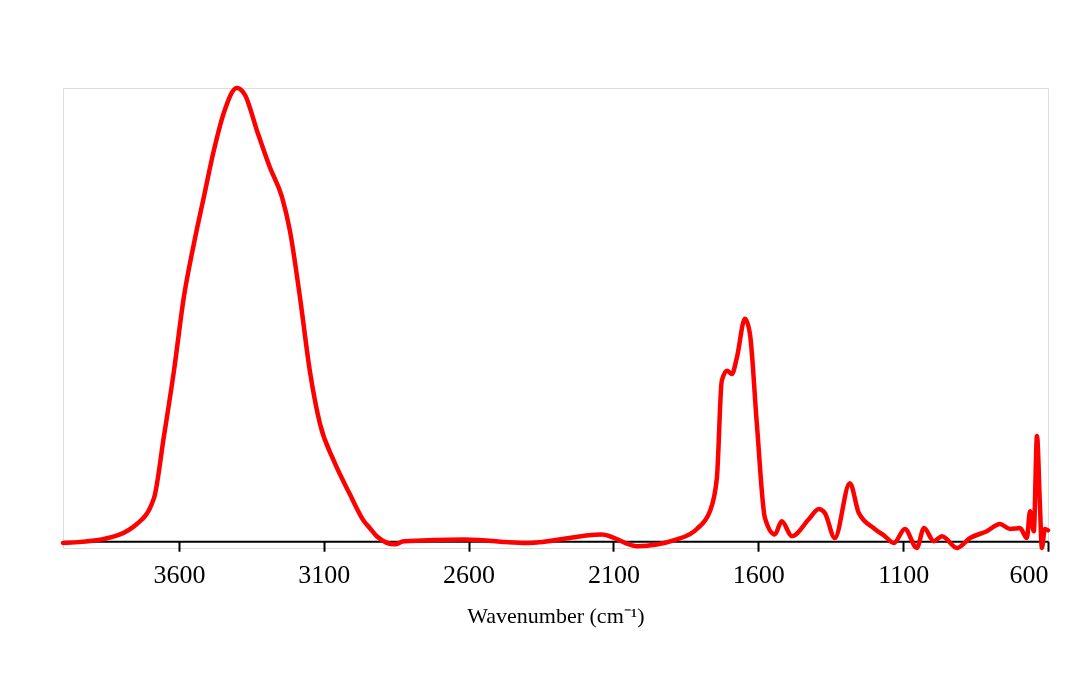 The height and width of the screenshot is (675, 1087). Describe the element at coordinates (556, 615) in the screenshot. I see `x-axis-title: Wavenumber (cm⁻¹)` at that location.